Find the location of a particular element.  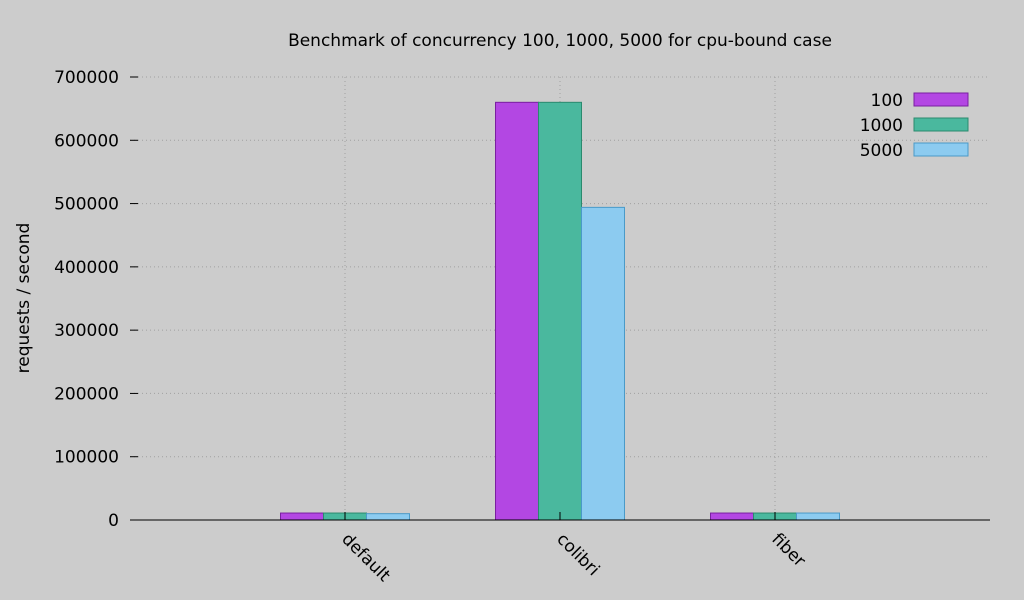

y-tick-label: 600000 is located at coordinates (86, 141).